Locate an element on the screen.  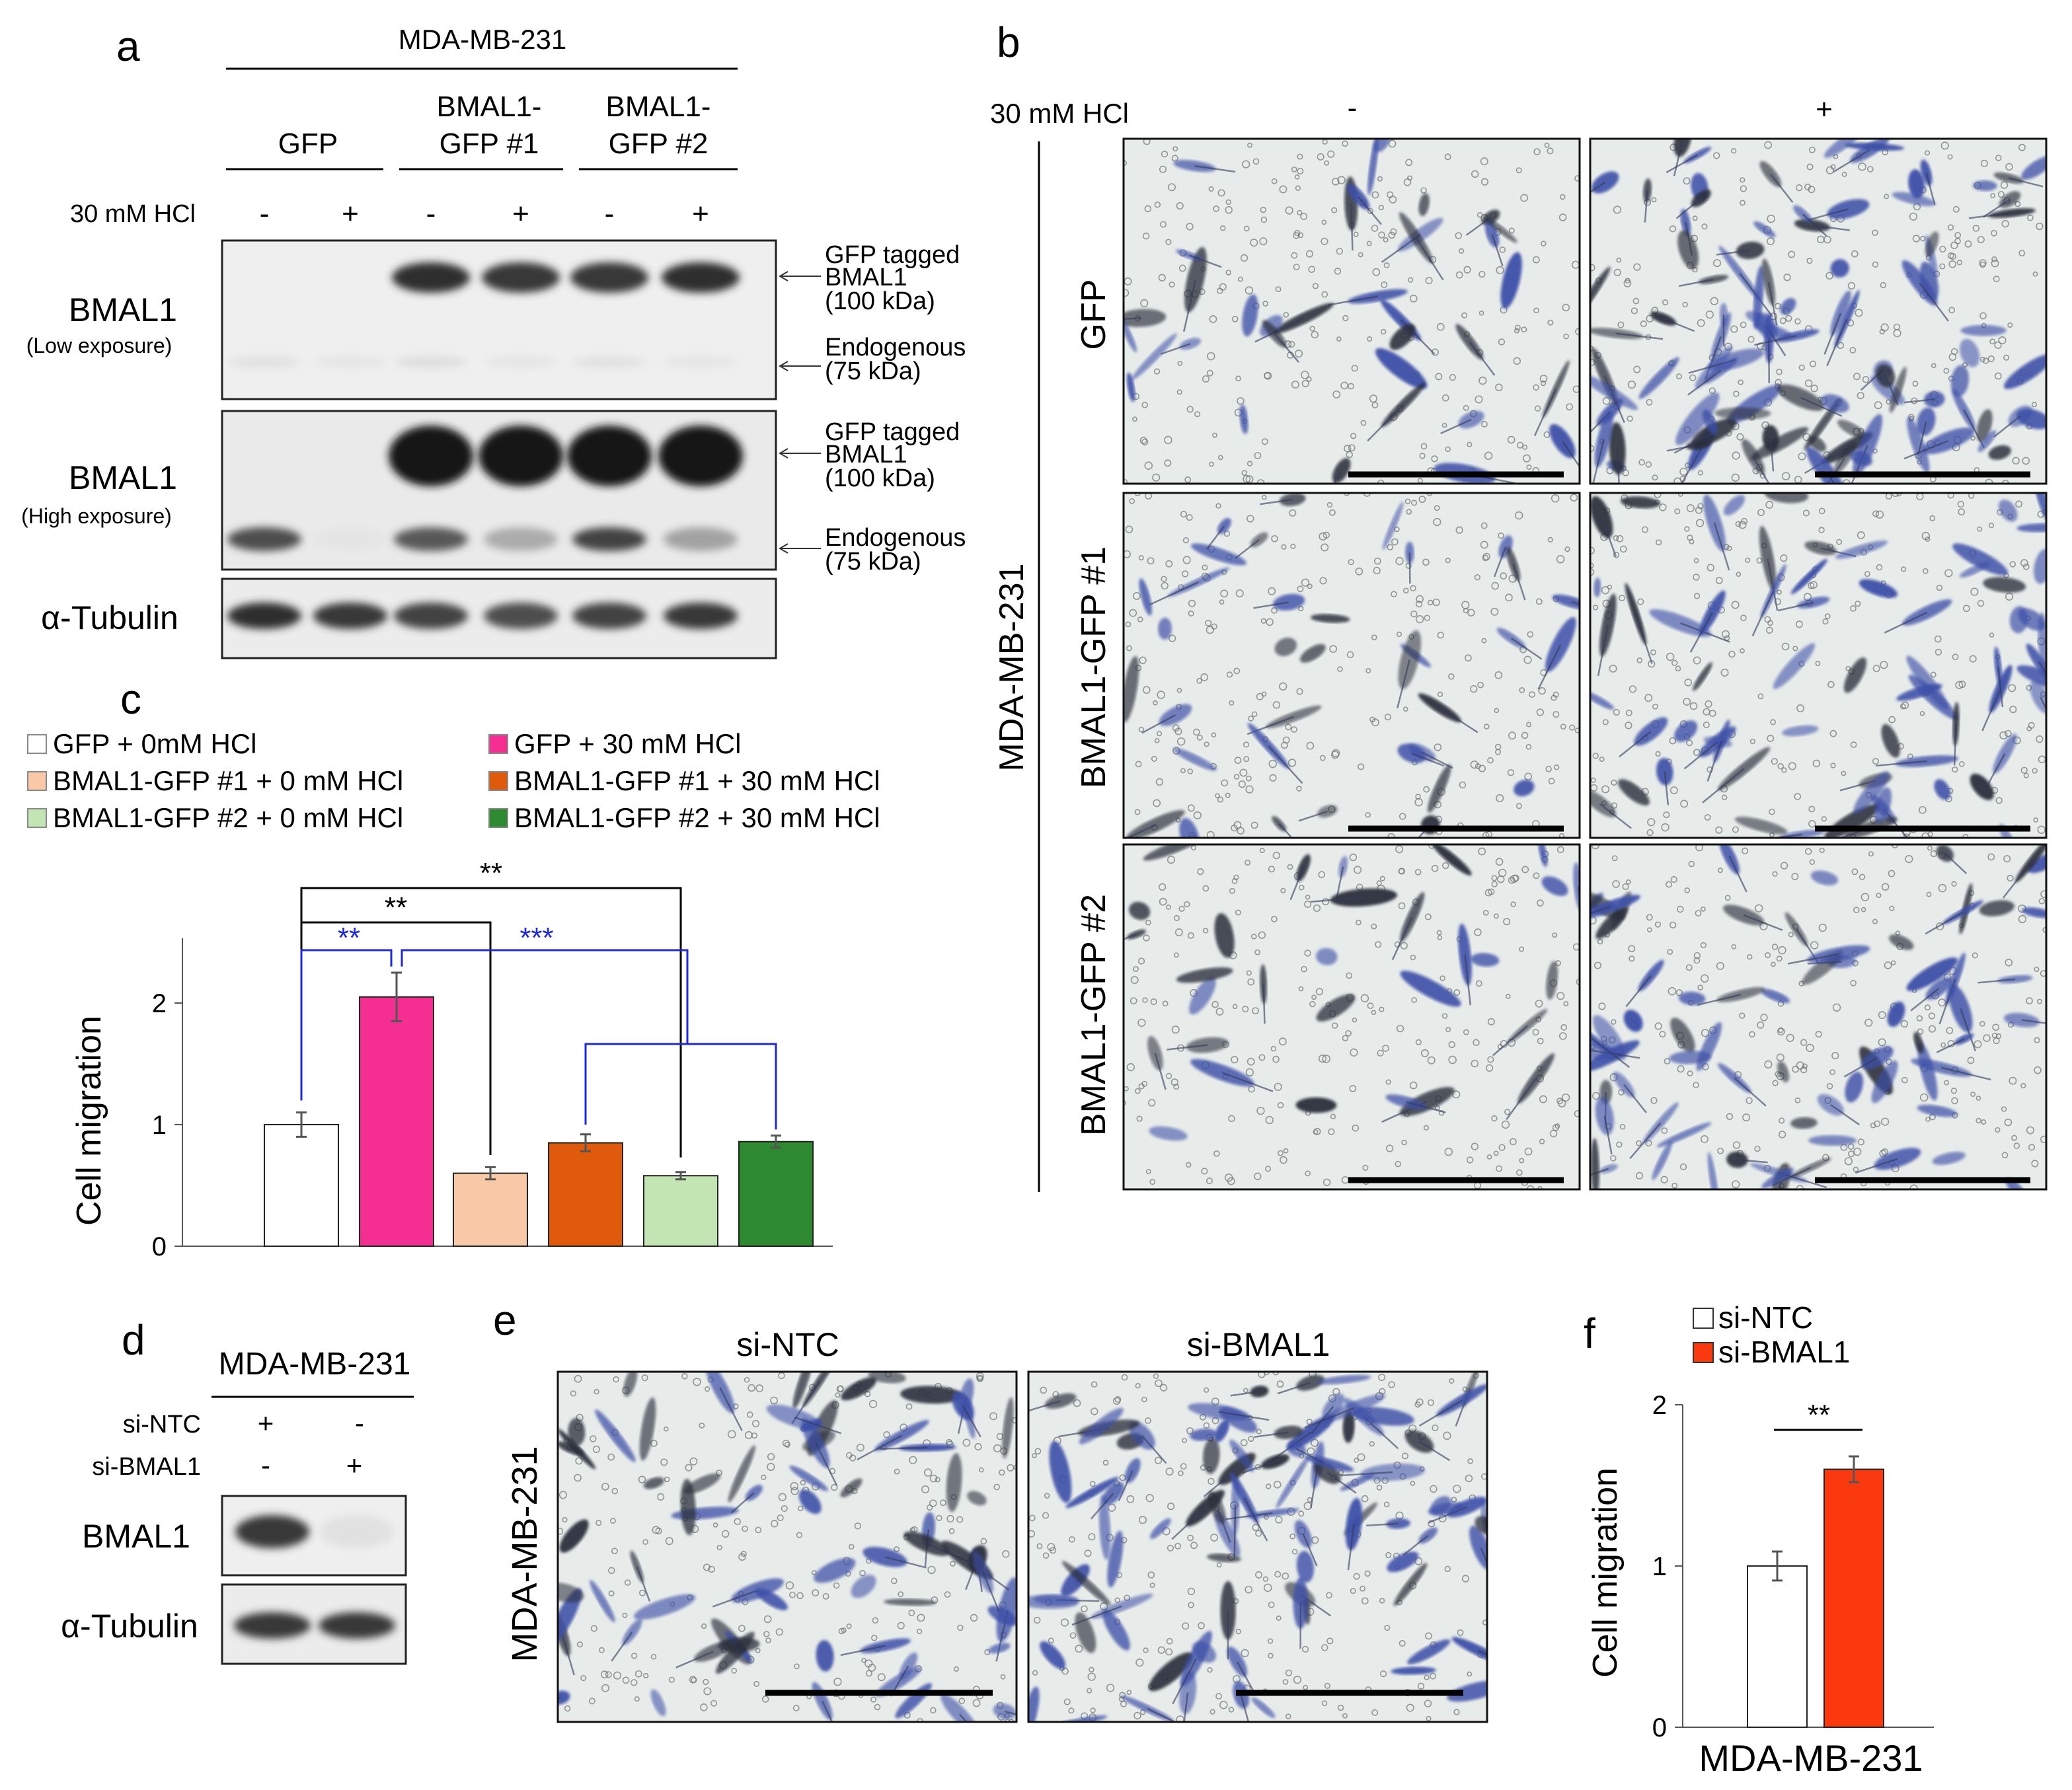
panel-a-treatment-label: 30 mM HCl is located at coordinates (133, 214).